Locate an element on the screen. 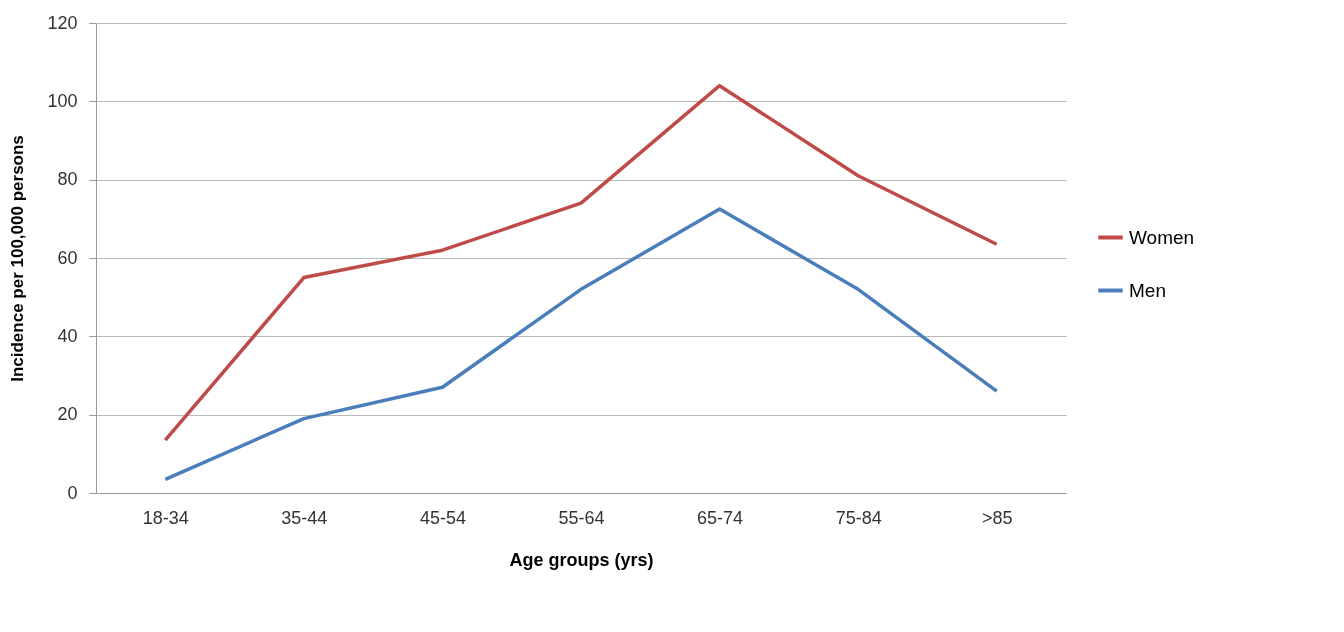 This screenshot has width=1344, height=632. x-tick-label: 65-74 is located at coordinates (720, 517).